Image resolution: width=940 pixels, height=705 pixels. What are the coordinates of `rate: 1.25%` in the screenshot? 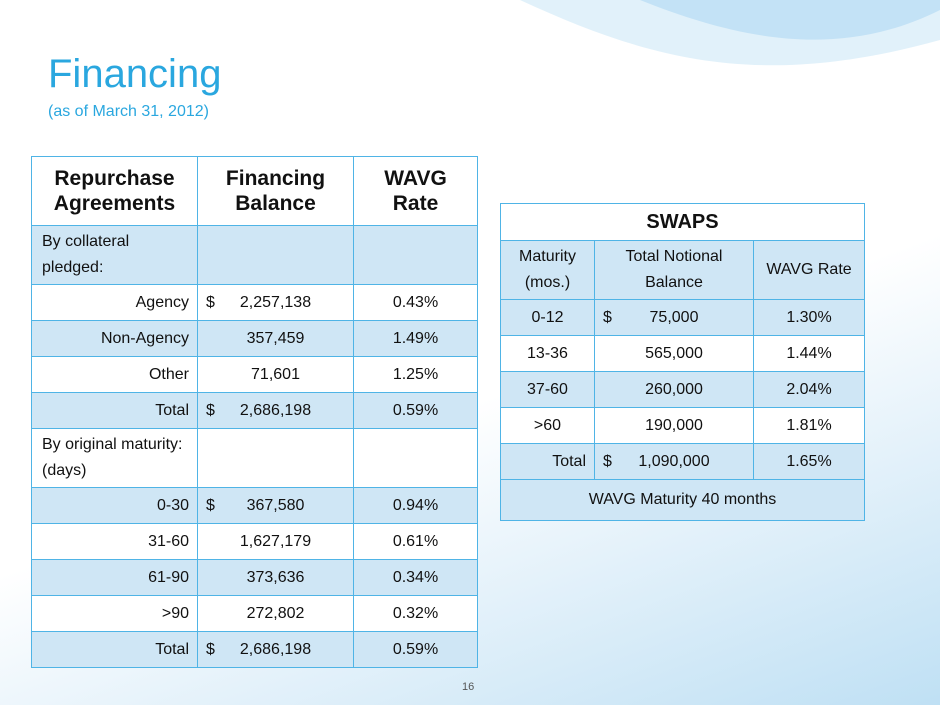 It's located at (415, 374).